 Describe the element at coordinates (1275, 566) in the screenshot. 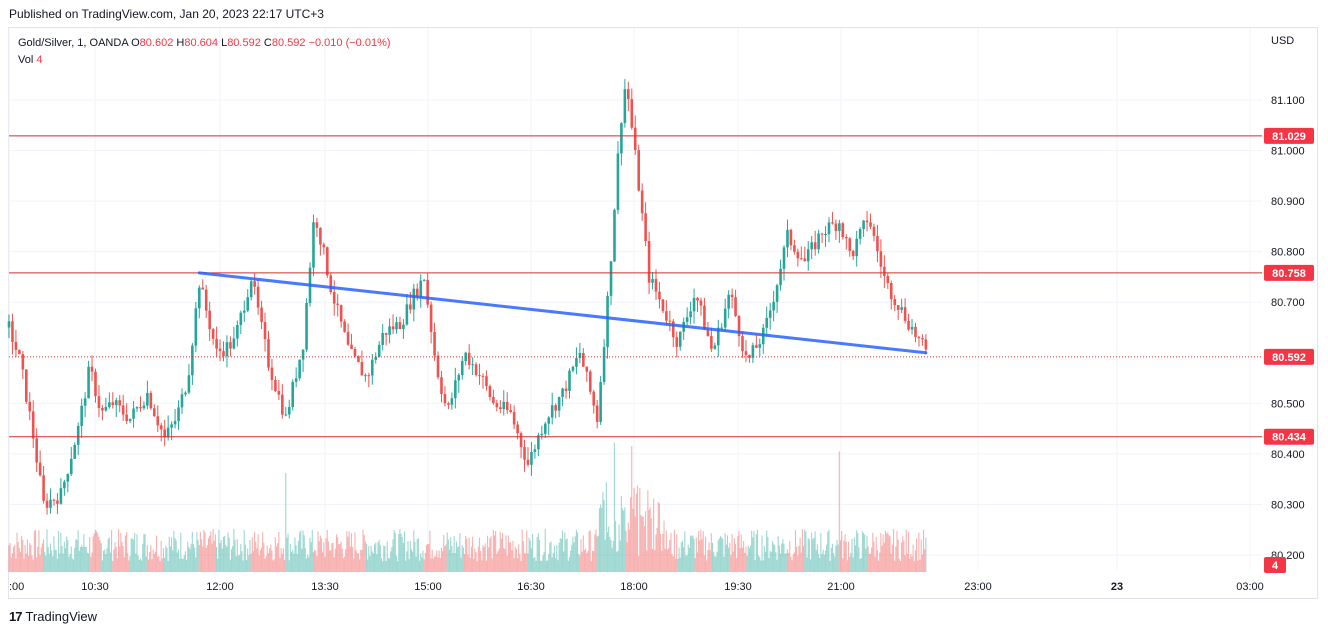

I see `volume-label-text: 4` at that location.